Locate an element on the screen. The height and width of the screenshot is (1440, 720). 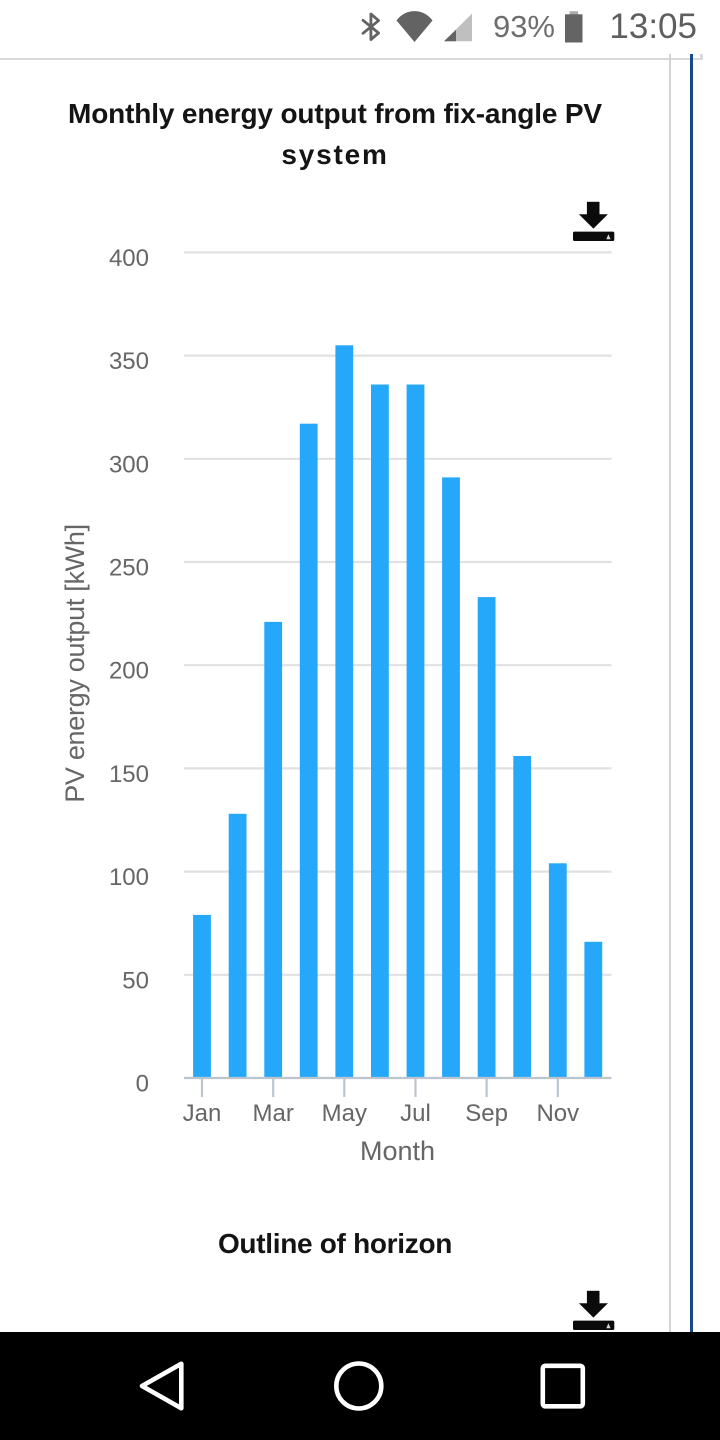
svg-text: Jul is located at coordinates (415, 1113).